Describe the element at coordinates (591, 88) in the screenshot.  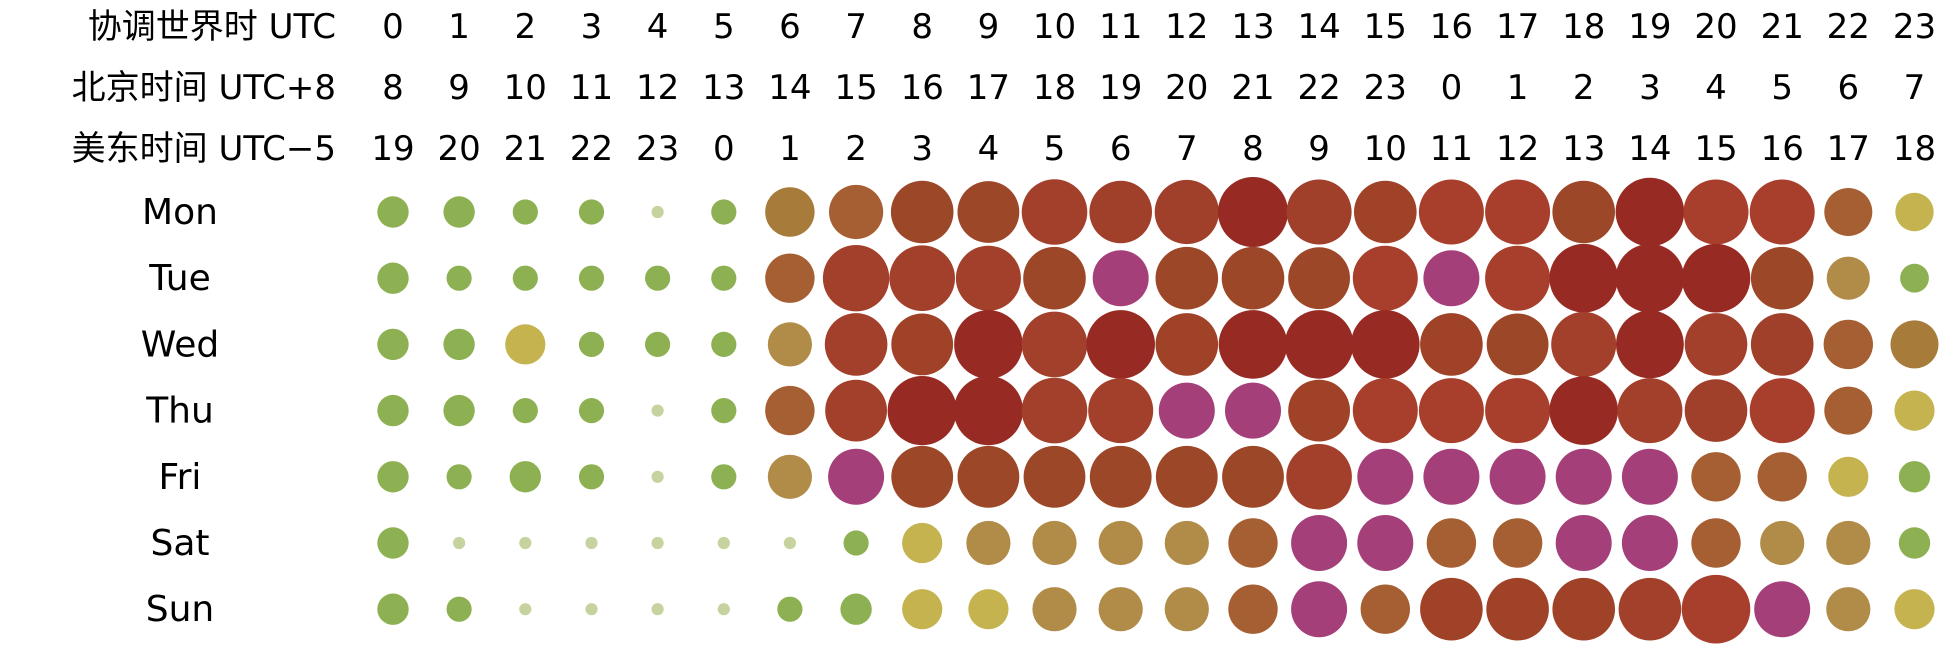
I see `hour-tick-label: 11` at that location.